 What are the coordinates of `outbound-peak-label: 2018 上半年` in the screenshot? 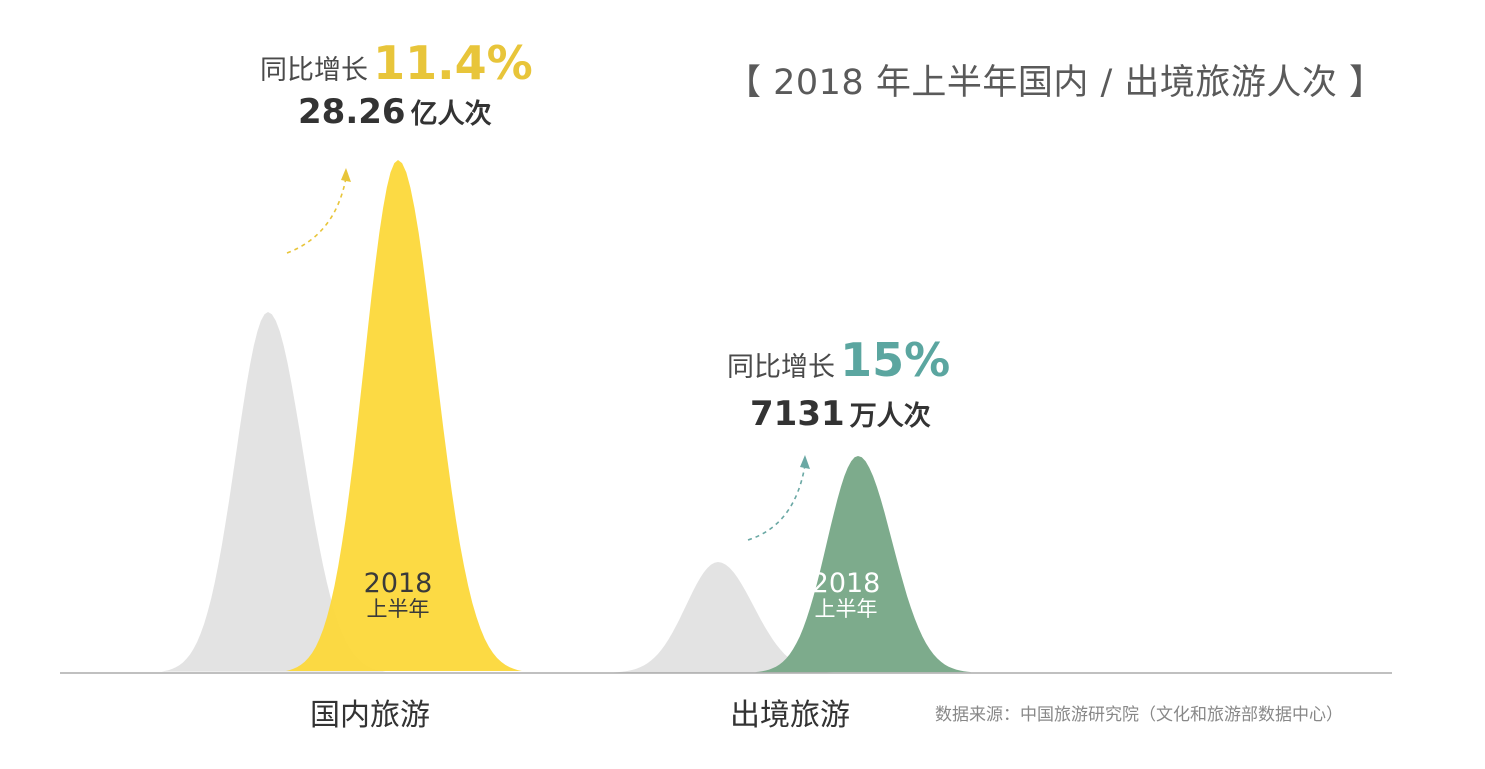 It's located at (846, 595).